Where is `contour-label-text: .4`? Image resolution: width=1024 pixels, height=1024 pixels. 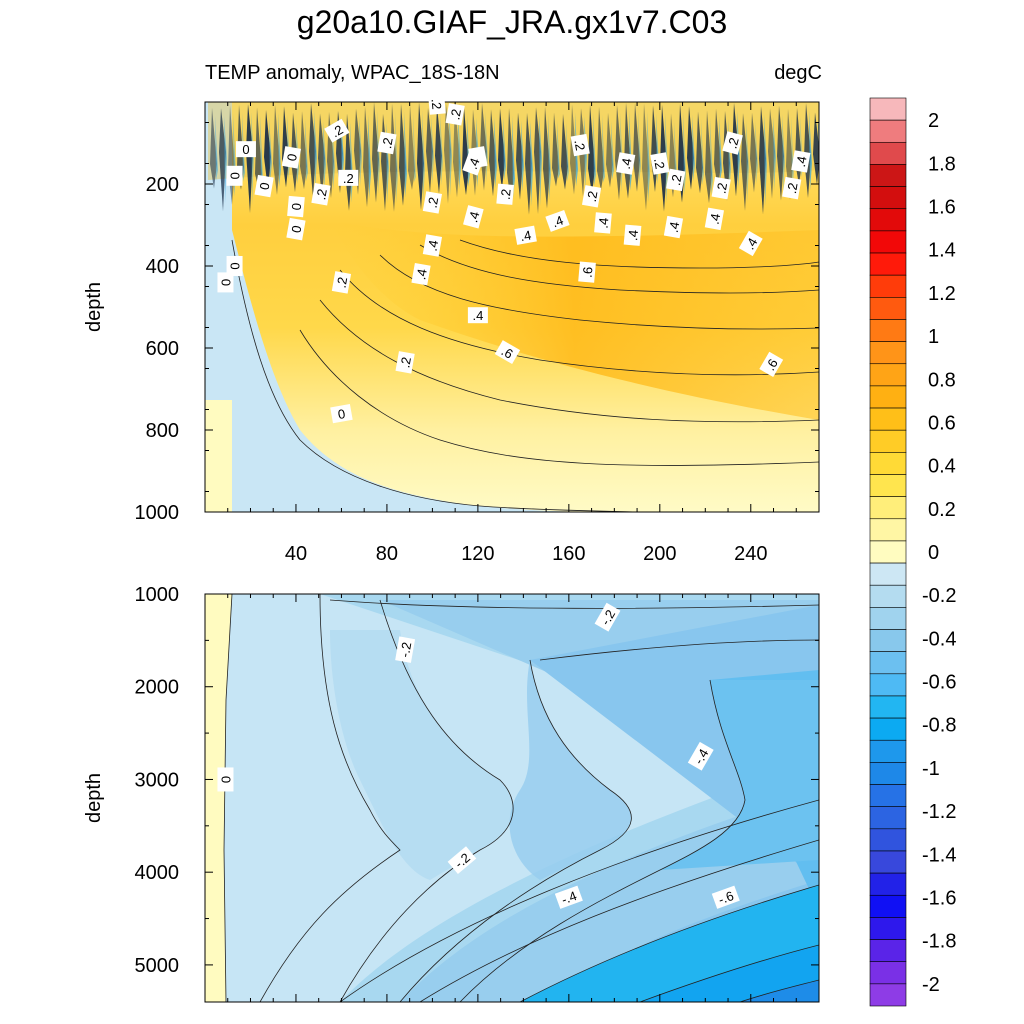 contour-label-text: .4 is located at coordinates (715, 218).